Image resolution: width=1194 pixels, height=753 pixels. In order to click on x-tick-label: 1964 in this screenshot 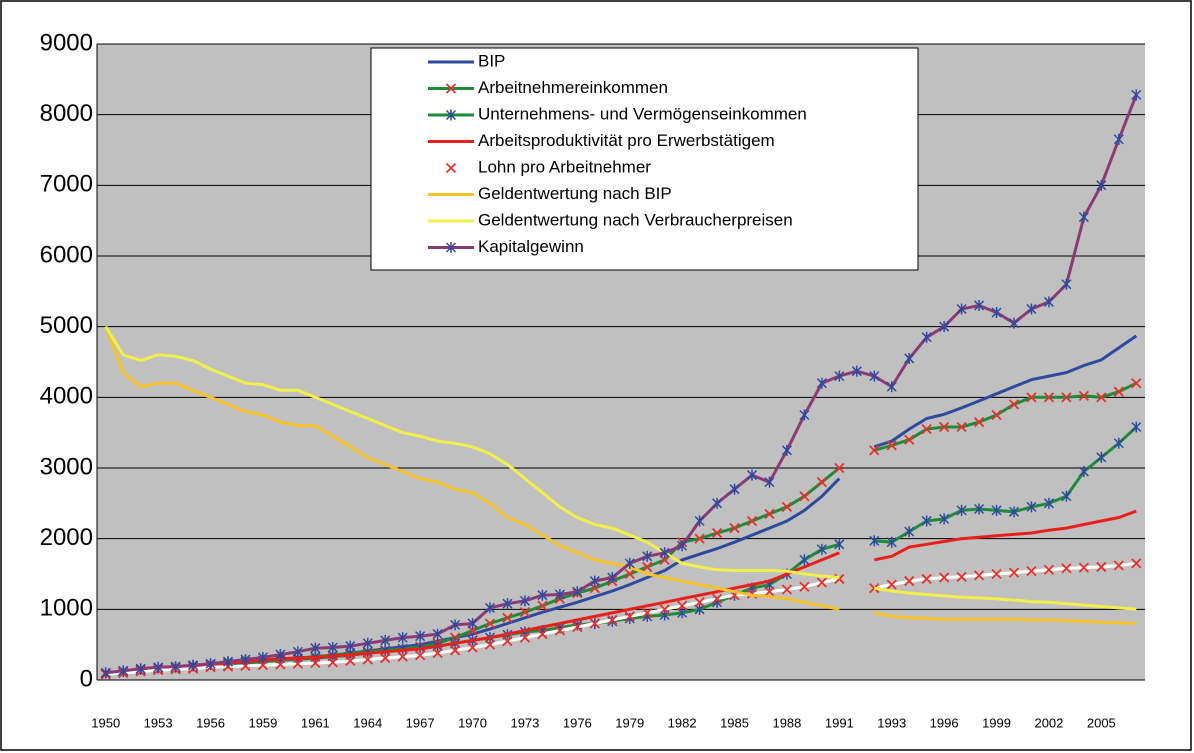, I will do `click(367, 722)`.